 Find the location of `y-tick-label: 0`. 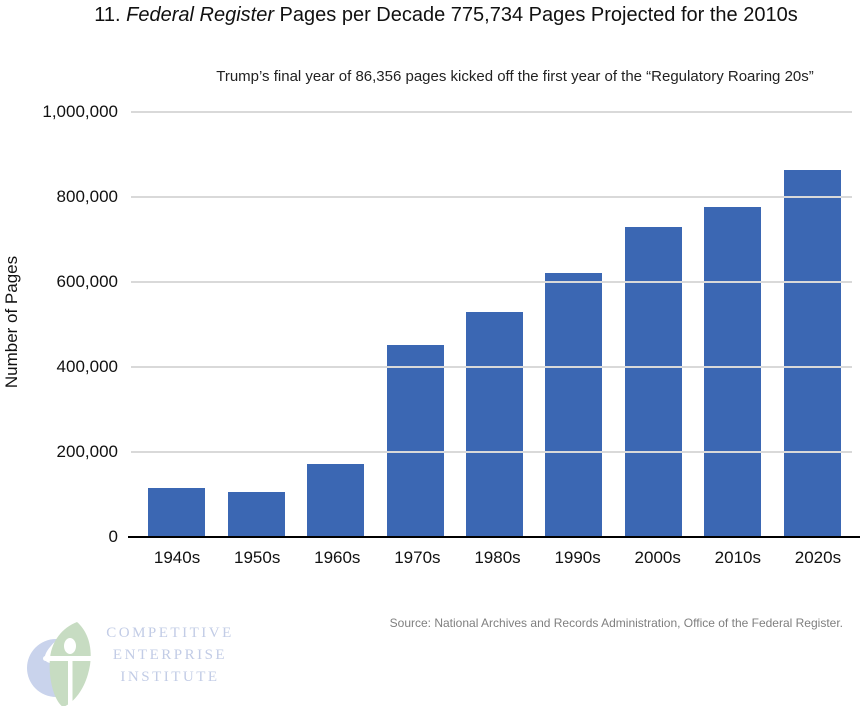

y-tick-label: 0 is located at coordinates (113, 536).